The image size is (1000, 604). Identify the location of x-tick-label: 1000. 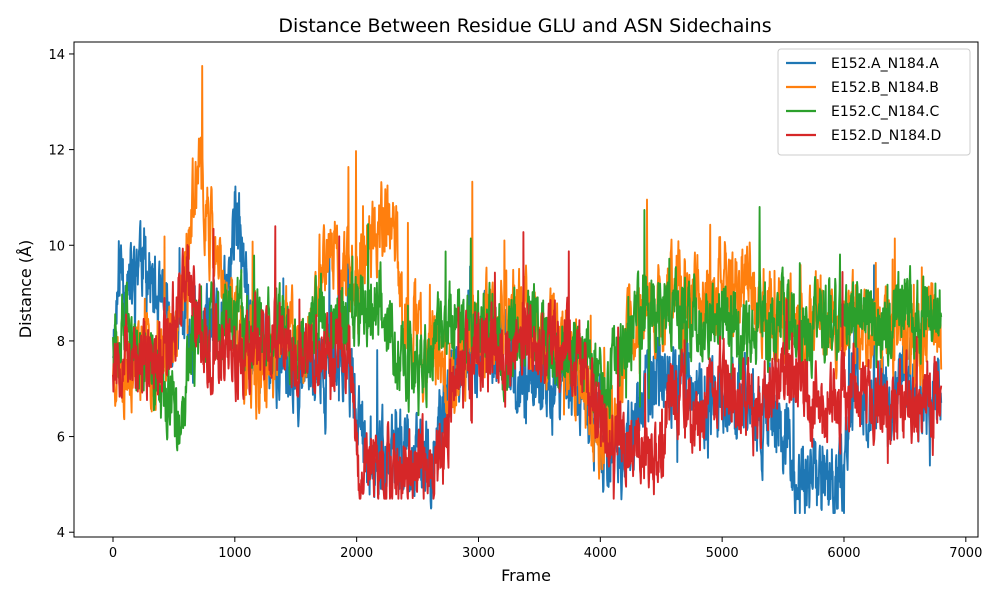
(234, 553).